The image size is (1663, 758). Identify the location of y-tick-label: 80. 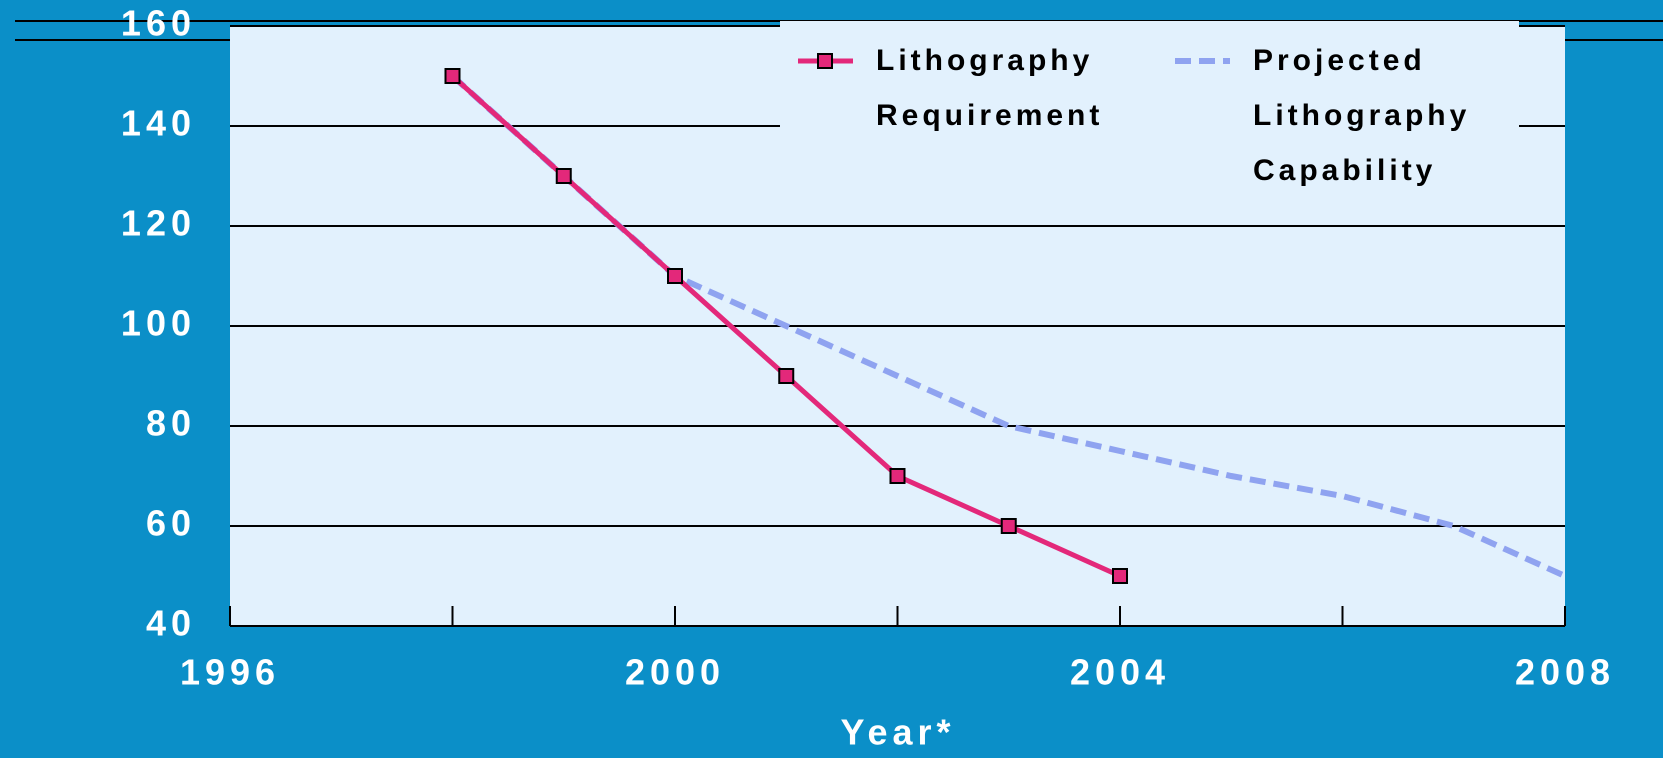
(171, 423).